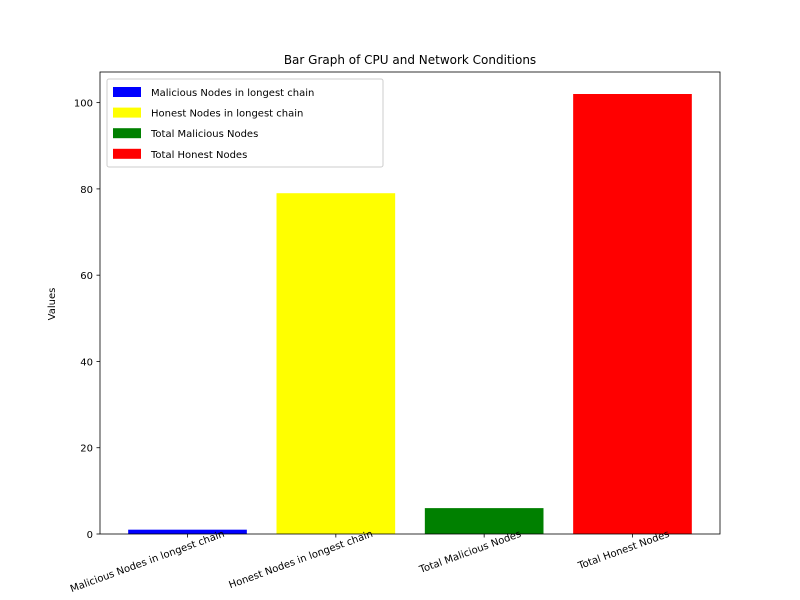 The width and height of the screenshot is (800, 600). Describe the element at coordinates (232, 93) in the screenshot. I see `legend-entry: Malicious Nodes in longest chain` at that location.